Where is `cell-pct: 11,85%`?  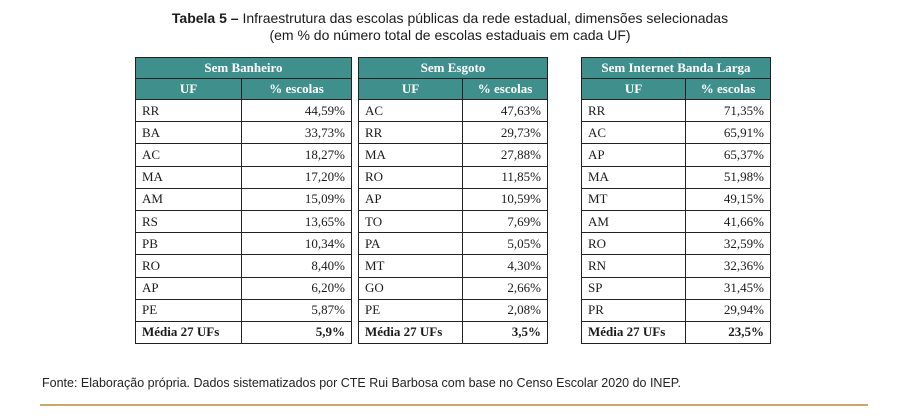
cell-pct: 11,85% is located at coordinates (505, 177).